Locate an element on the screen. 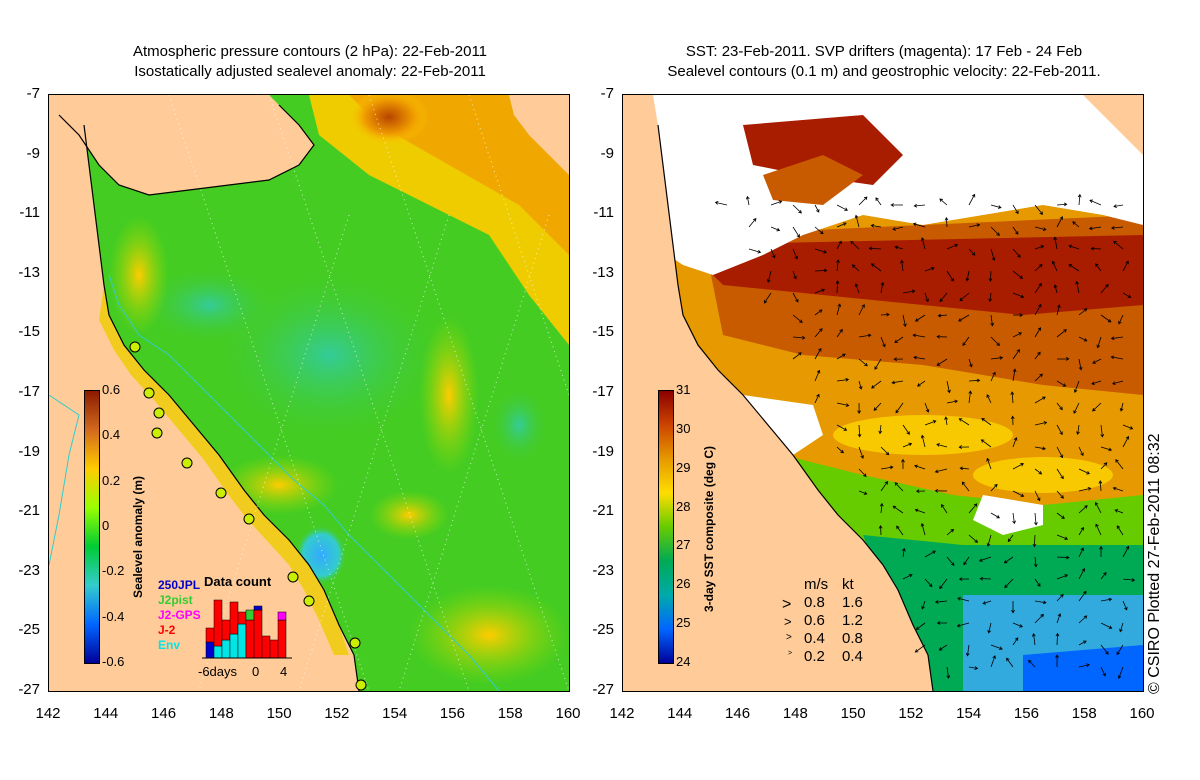 This screenshot has height=780, width=1200. lon-tick-label: 156 is located at coordinates (1026, 713).